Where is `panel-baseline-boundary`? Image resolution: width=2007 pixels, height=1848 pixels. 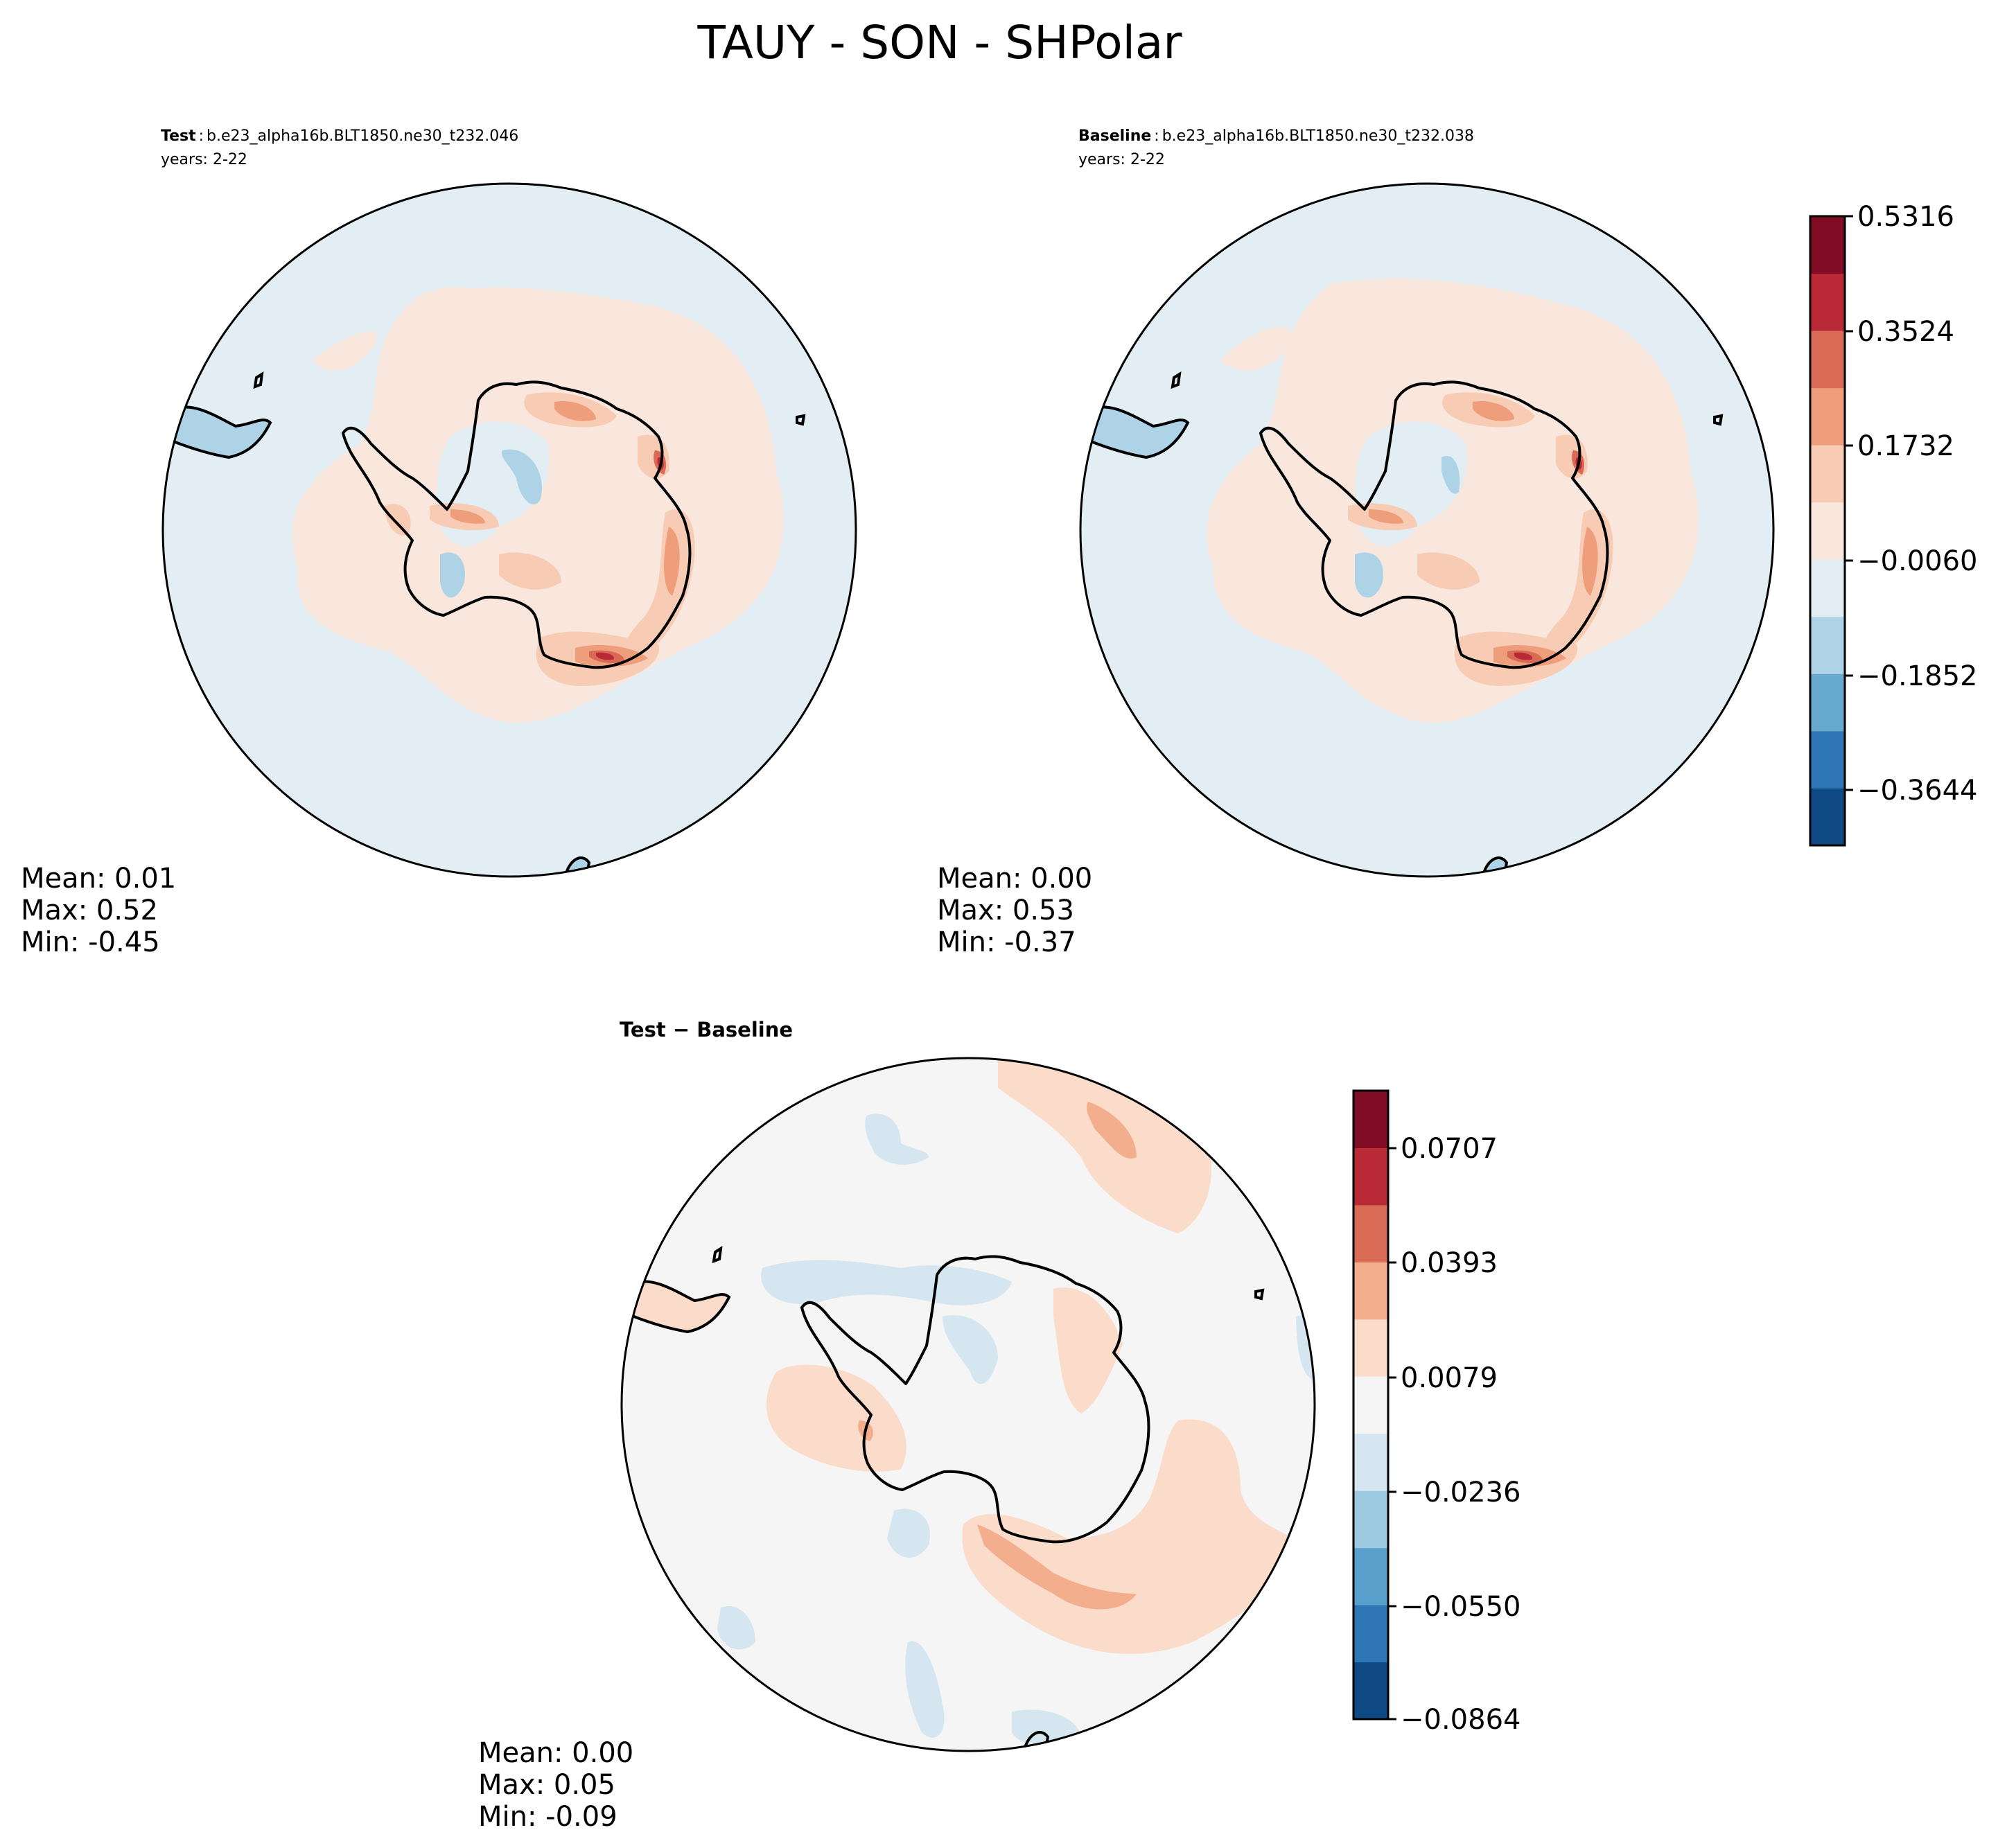 panel-baseline-boundary is located at coordinates (1427, 530).